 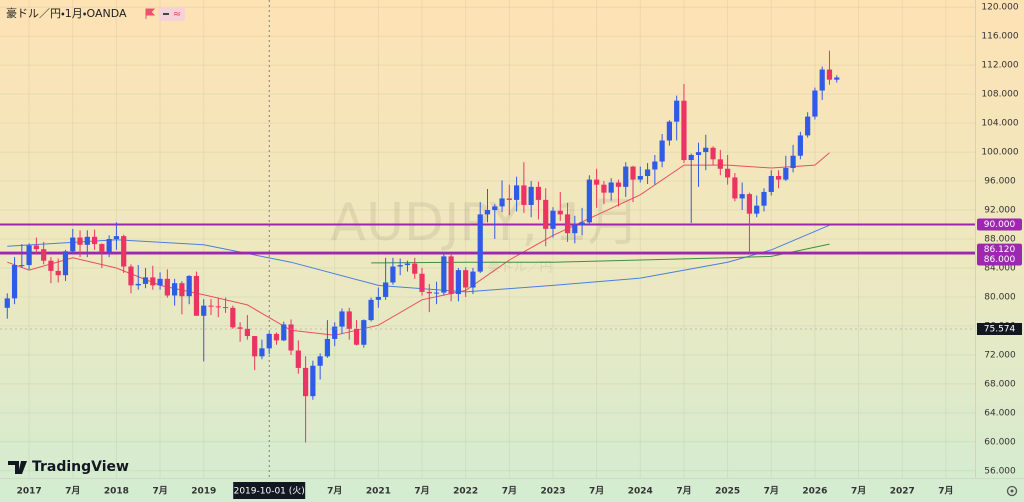 What do you see at coordinates (116, 492) in the screenshot?
I see `x-tick-label: 2018` at bounding box center [116, 492].